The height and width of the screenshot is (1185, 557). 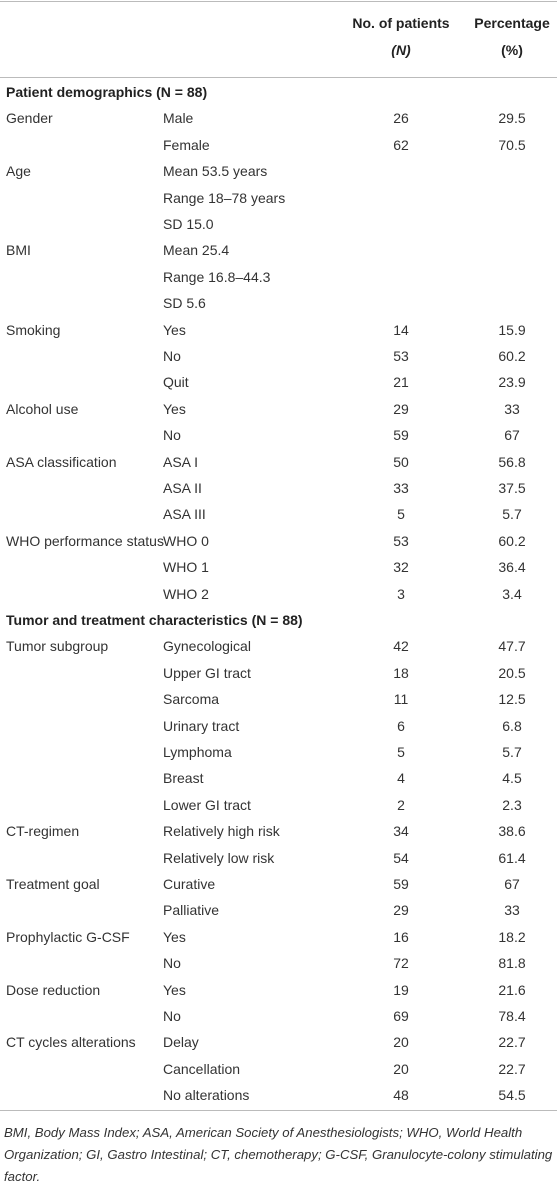 I want to click on header-rule, so click(x=278, y=77).